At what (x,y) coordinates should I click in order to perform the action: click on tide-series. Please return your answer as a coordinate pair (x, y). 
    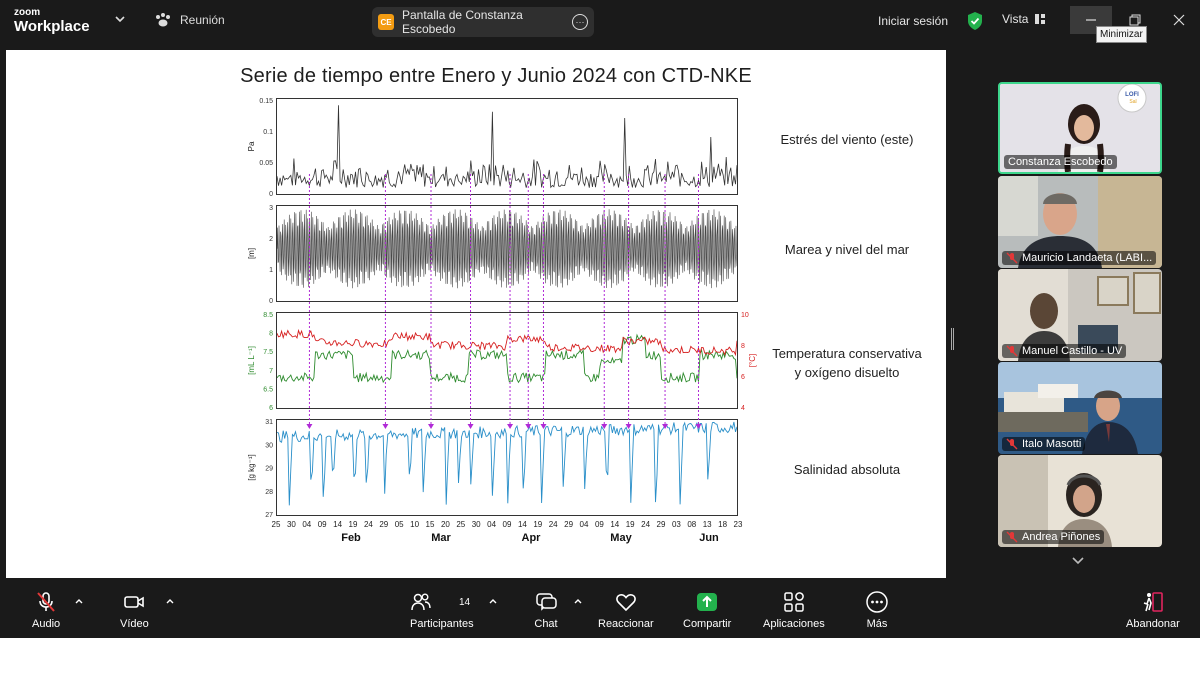
    Looking at the image, I should click on (507, 249).